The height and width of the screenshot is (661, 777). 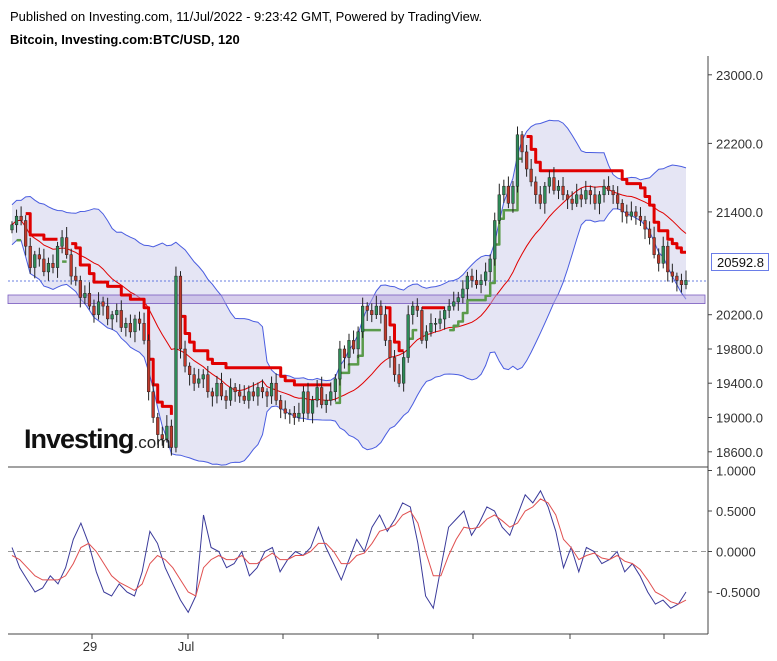 I want to click on price-tick-label: 20200.0, so click(x=739, y=315).